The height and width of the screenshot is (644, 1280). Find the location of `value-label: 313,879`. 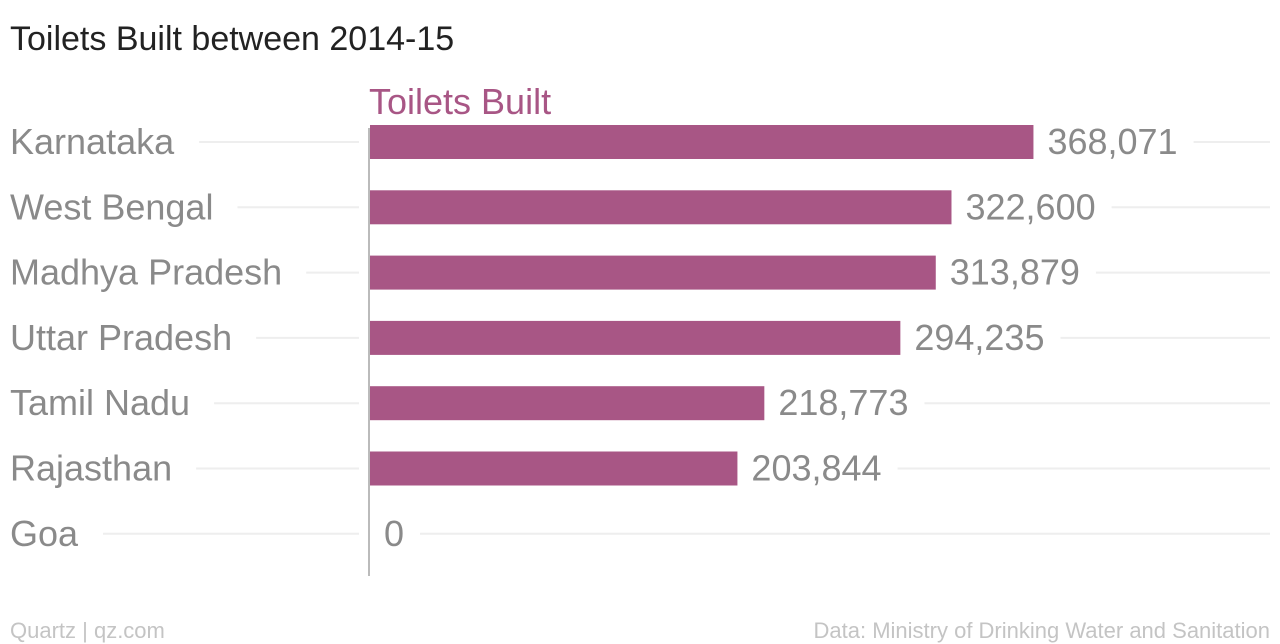

value-label: 313,879 is located at coordinates (1015, 272).